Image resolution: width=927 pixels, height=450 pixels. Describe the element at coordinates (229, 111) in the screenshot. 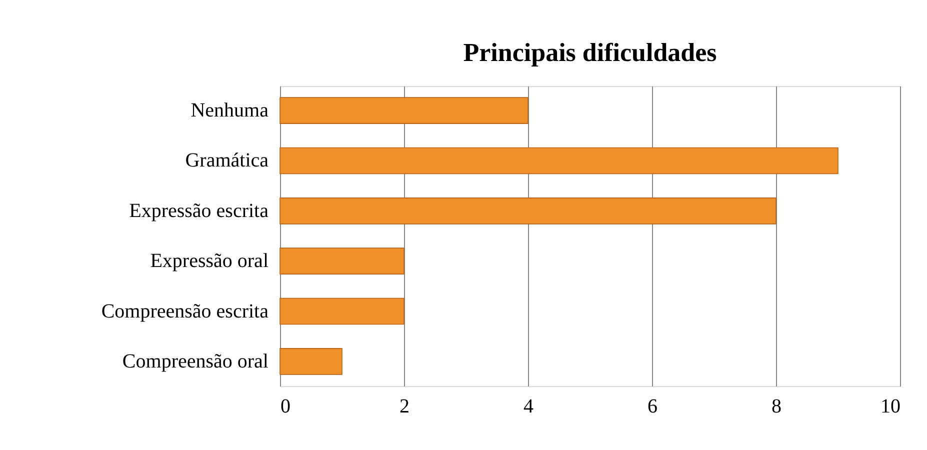

I see `y-tick-label: Nenhuma` at that location.